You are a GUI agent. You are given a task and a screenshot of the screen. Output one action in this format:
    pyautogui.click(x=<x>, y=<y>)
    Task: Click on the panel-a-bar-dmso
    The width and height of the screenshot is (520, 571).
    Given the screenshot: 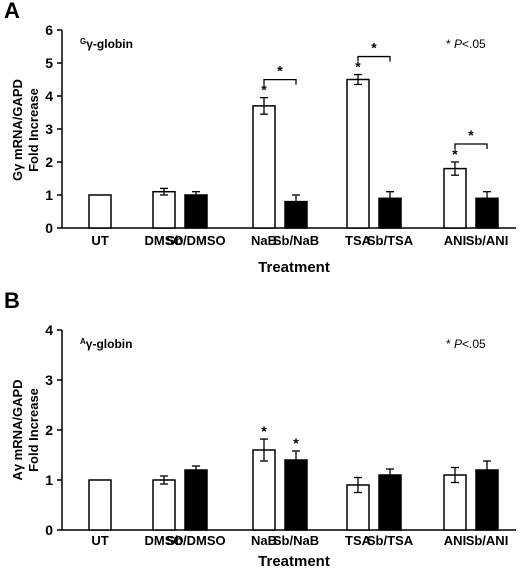 What is the action you would take?
    pyautogui.click(x=164, y=209)
    